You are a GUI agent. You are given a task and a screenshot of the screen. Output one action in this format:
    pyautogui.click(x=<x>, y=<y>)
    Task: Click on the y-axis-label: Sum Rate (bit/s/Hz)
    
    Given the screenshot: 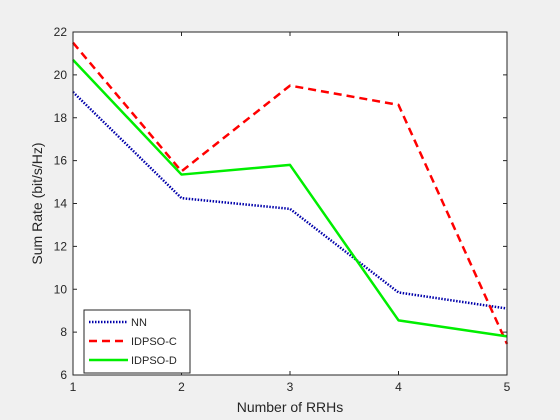 What is the action you would take?
    pyautogui.click(x=37, y=203)
    